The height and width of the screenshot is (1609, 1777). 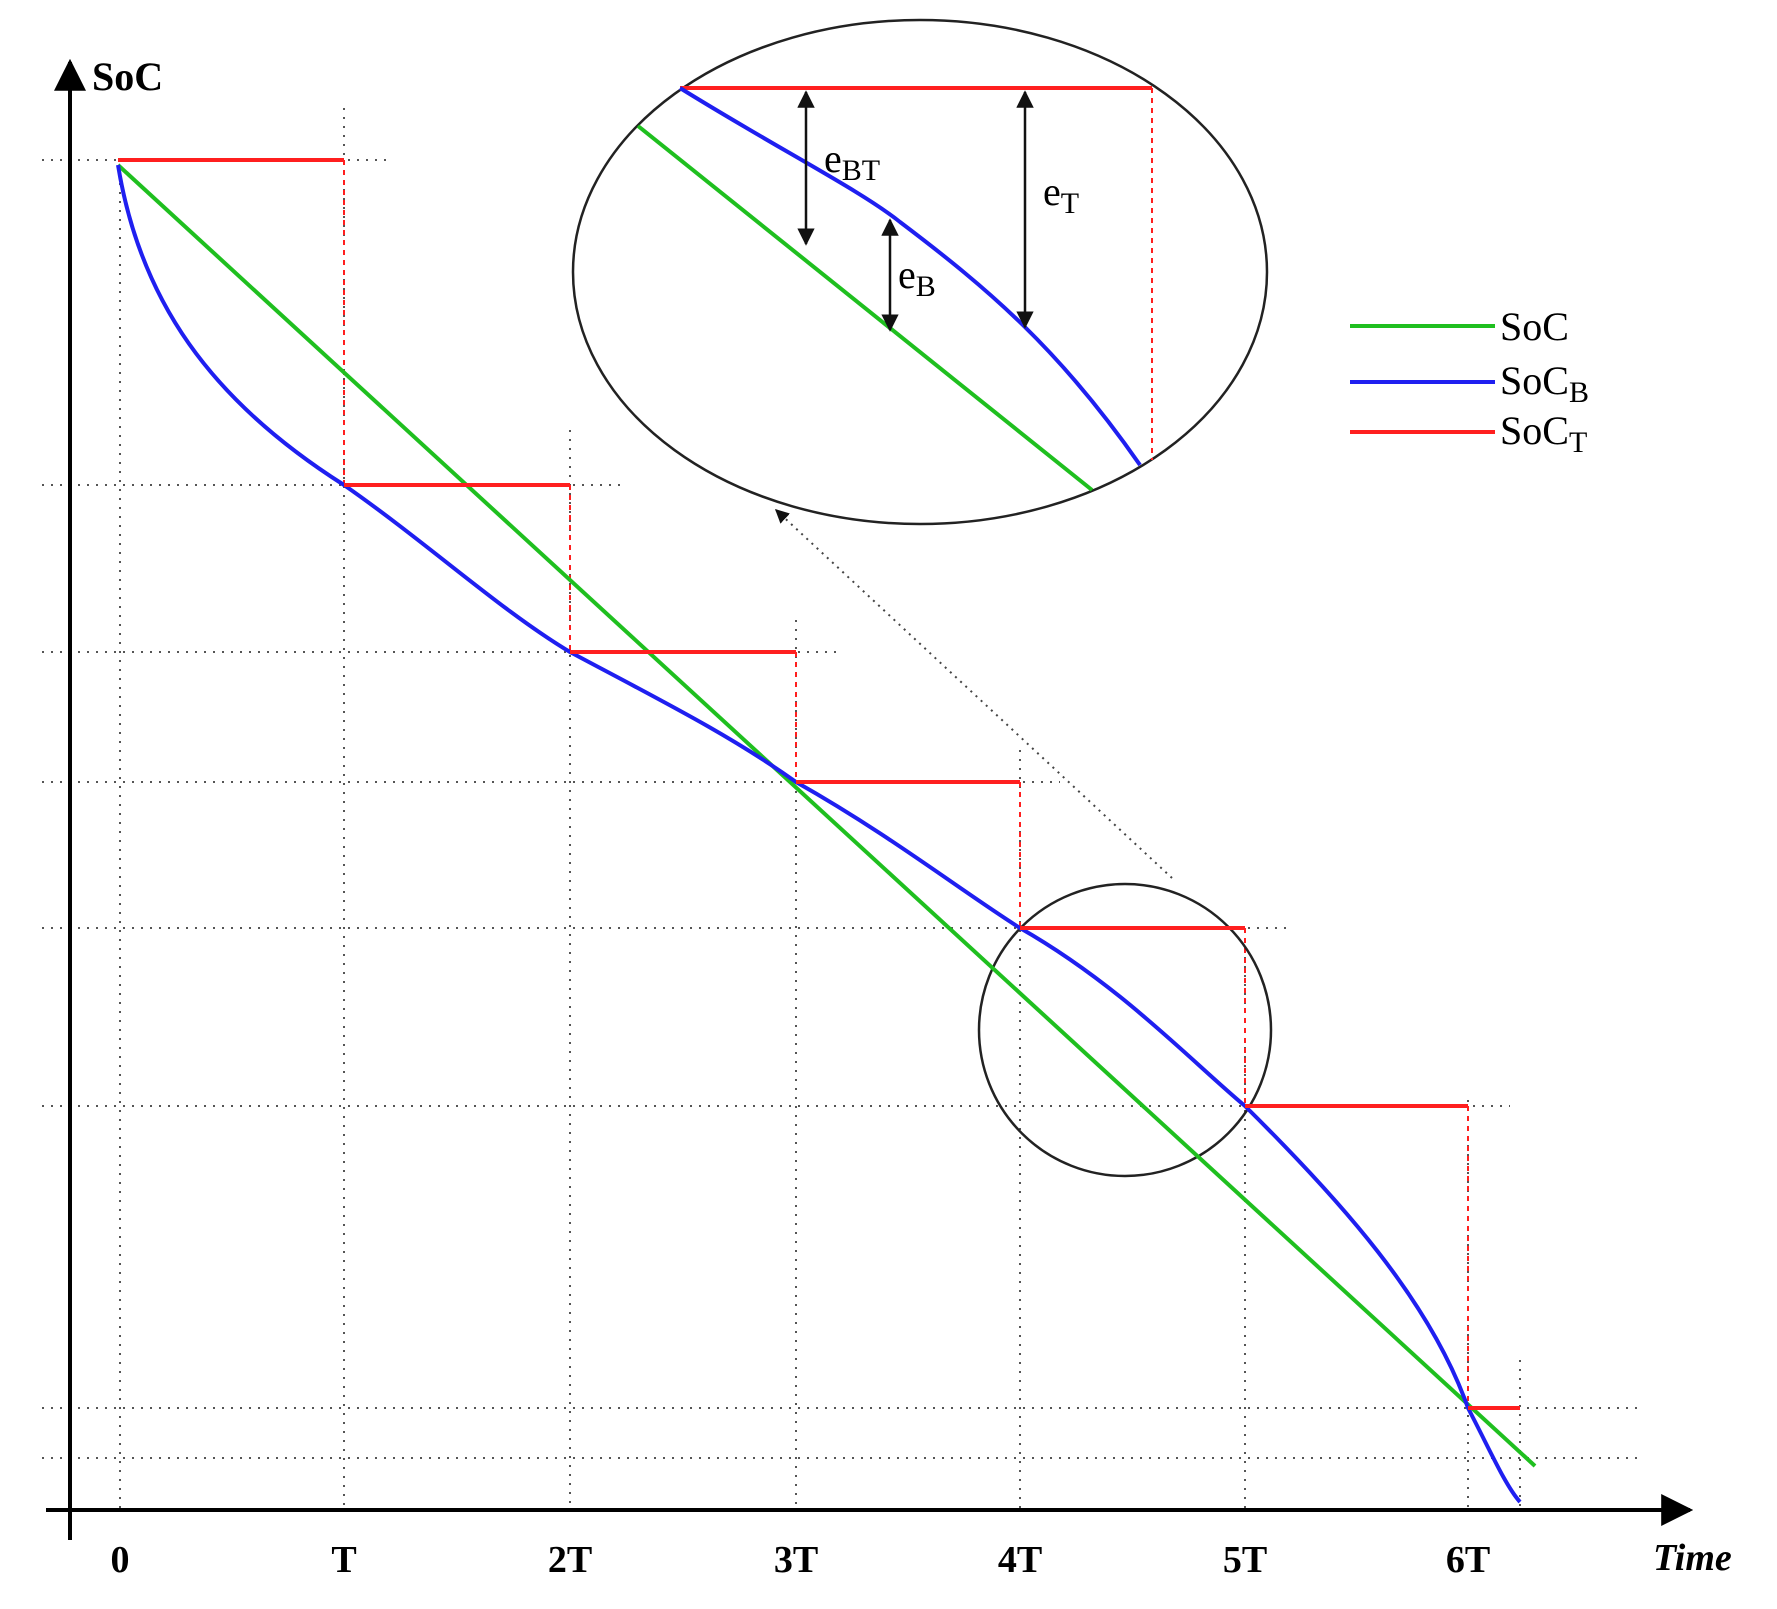 I want to click on e-t-label: eT, so click(x=1061, y=194).